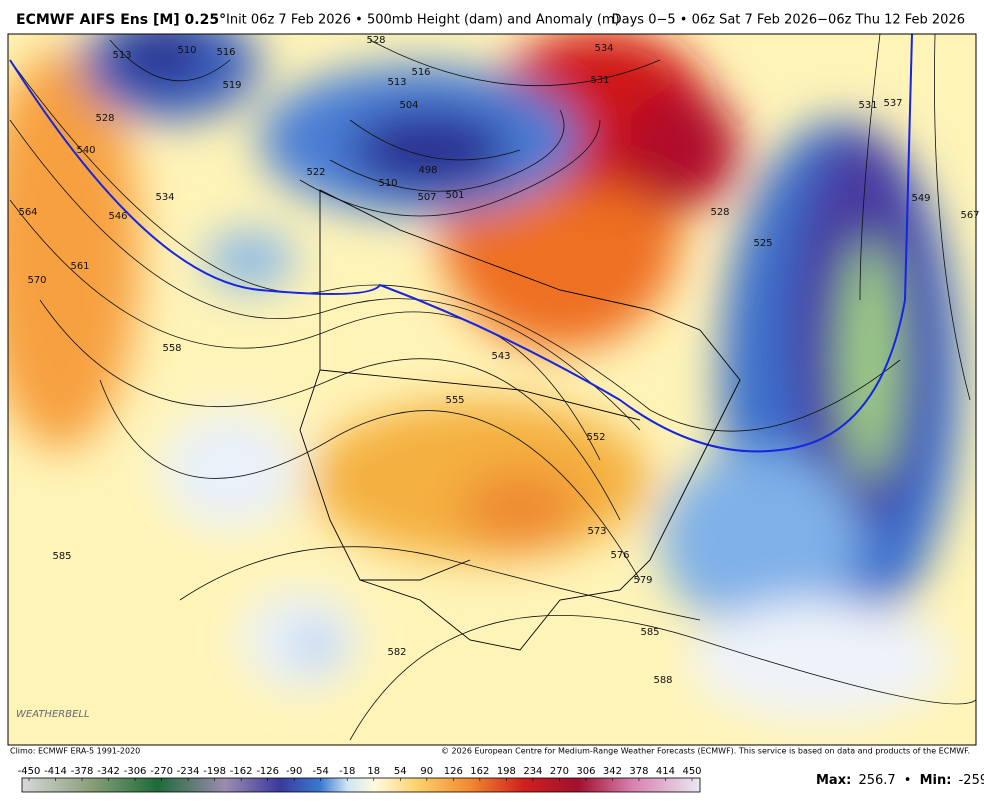 This screenshot has width=984, height=812. I want to click on min-label: Min:, so click(936, 780).